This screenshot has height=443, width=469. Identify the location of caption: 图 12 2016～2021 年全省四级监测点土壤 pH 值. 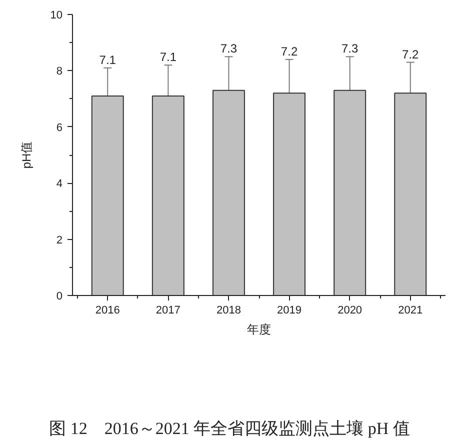
(229, 429).